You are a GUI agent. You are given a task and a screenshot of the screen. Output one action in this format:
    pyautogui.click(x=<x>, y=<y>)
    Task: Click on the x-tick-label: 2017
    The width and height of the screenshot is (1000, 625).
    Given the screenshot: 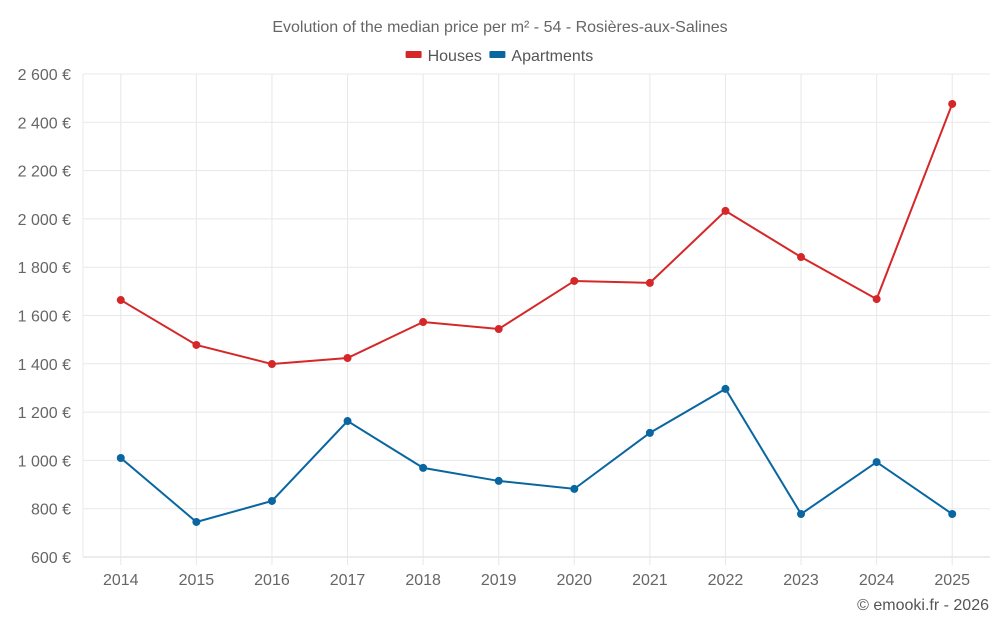 What is the action you would take?
    pyautogui.click(x=348, y=580)
    